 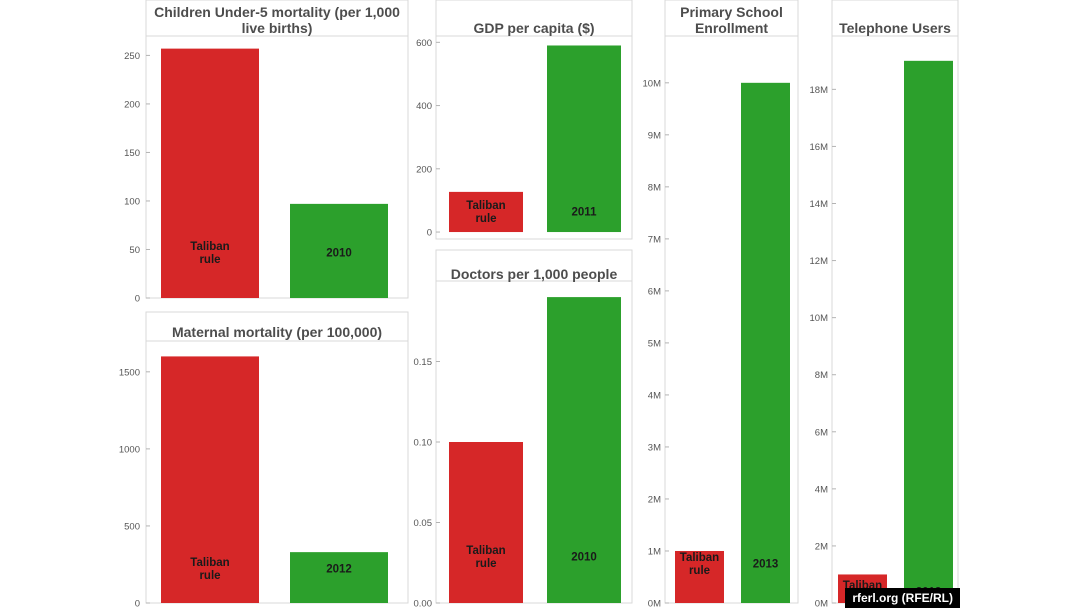 I want to click on chart-title-line: GDP per capita ($), so click(x=533, y=28).